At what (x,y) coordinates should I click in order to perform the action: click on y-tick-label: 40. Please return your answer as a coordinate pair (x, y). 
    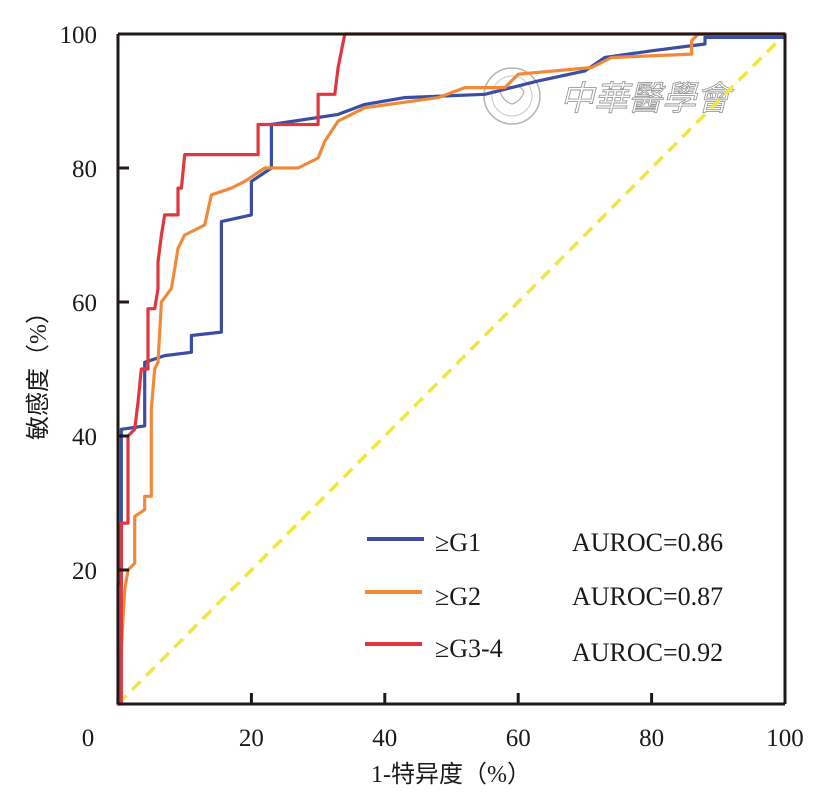
    Looking at the image, I should click on (84, 437).